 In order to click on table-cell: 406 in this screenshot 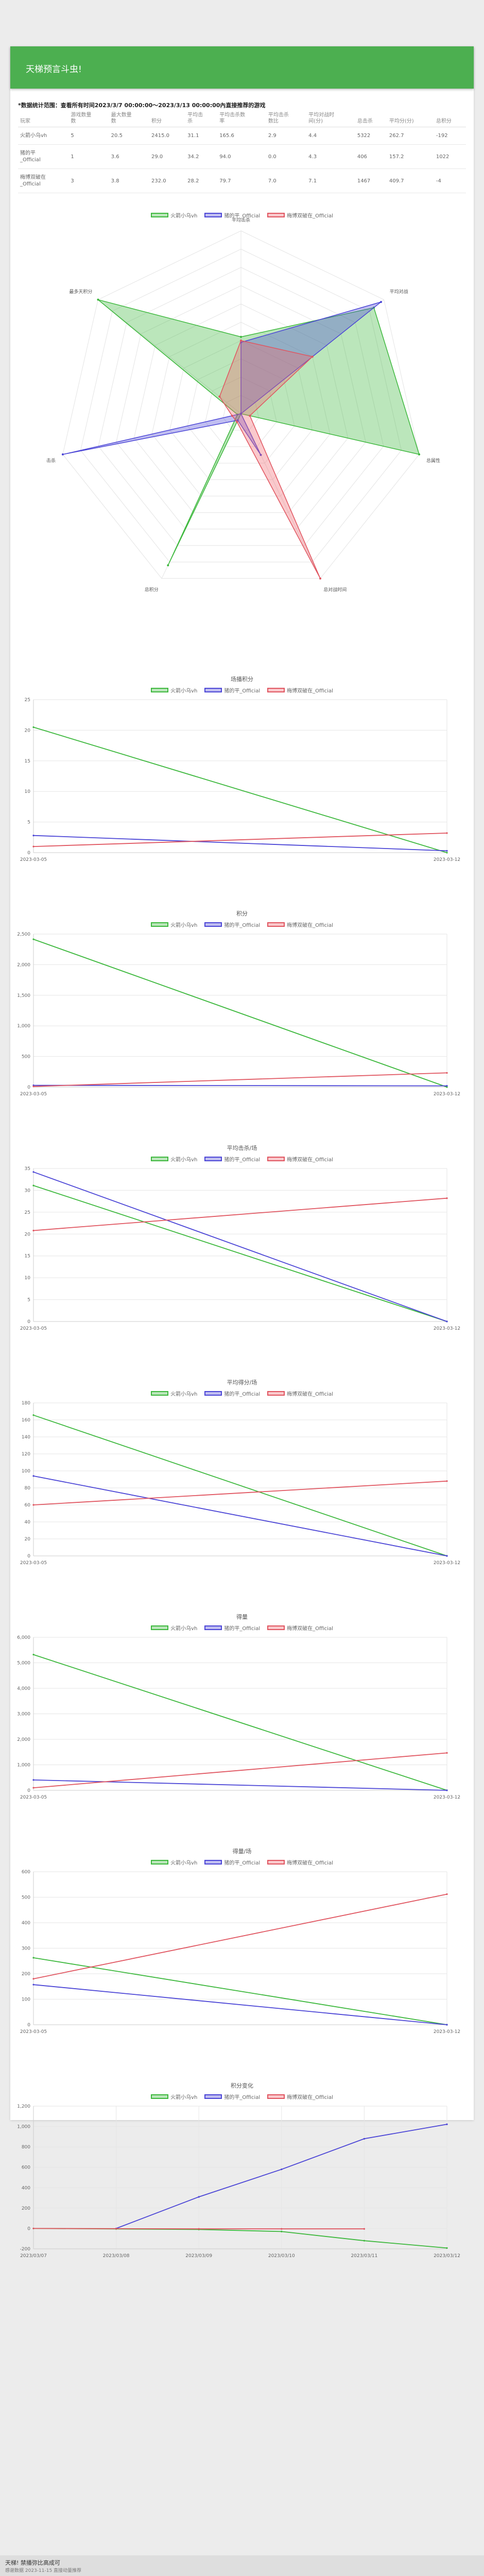, I will do `click(371, 156)`.